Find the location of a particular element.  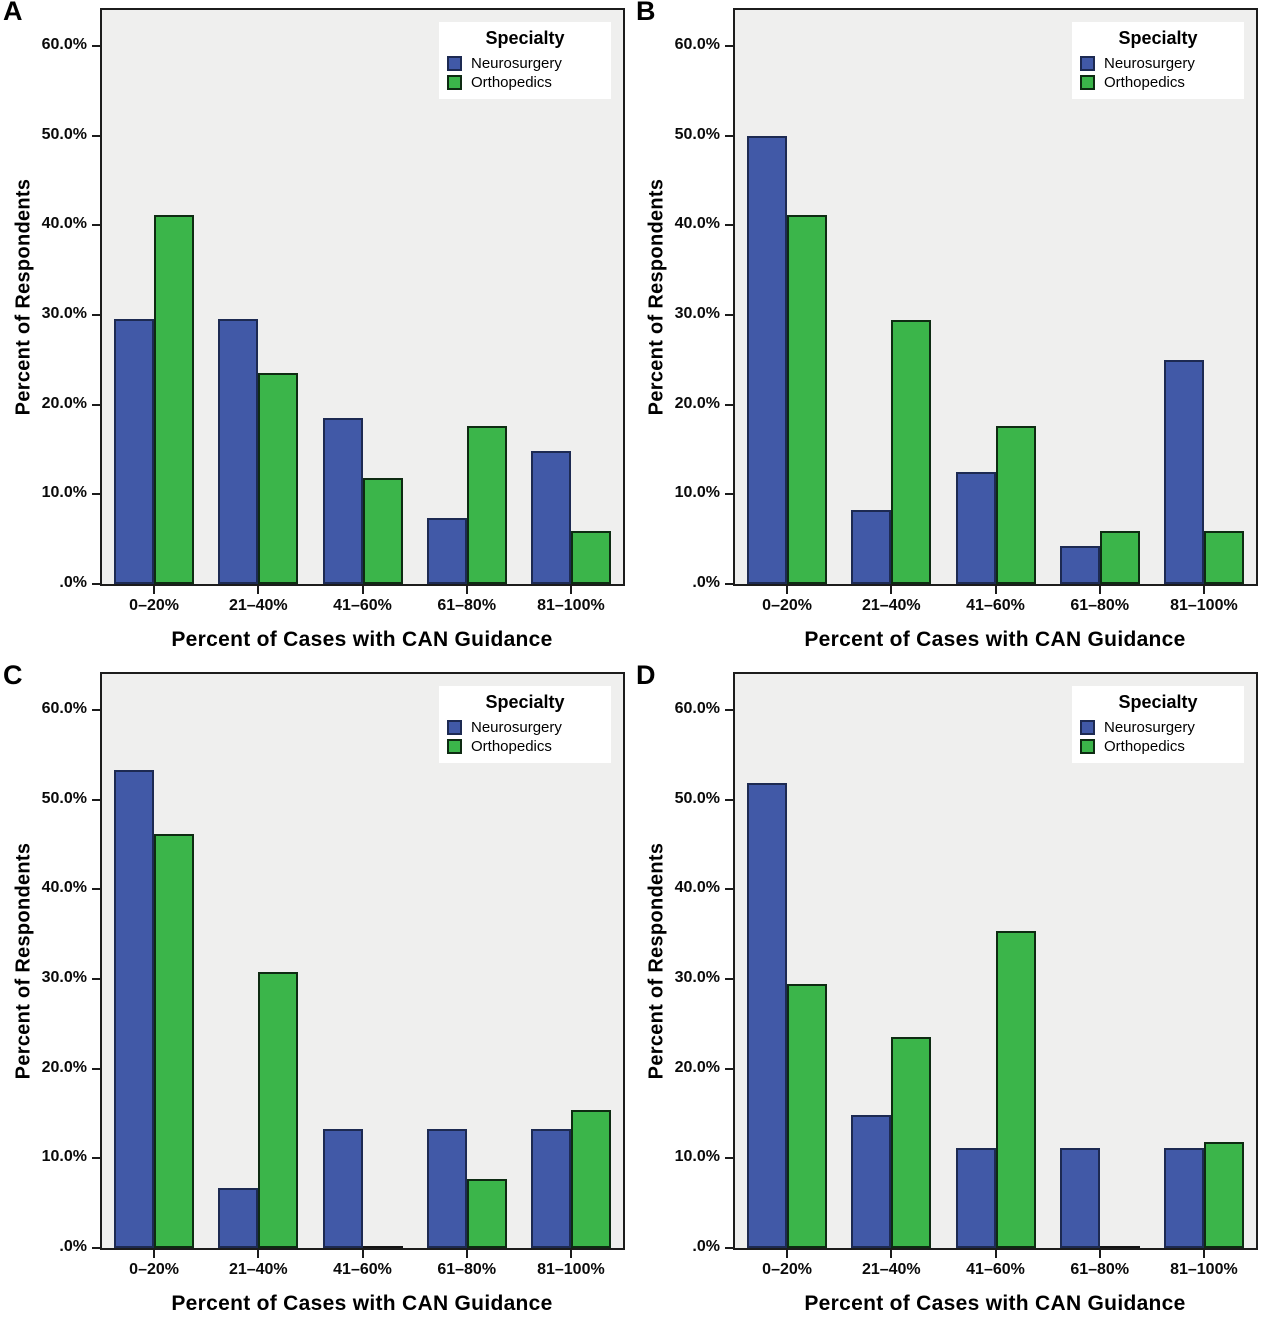

y-tick-label: .0% is located at coordinates (73, 583).